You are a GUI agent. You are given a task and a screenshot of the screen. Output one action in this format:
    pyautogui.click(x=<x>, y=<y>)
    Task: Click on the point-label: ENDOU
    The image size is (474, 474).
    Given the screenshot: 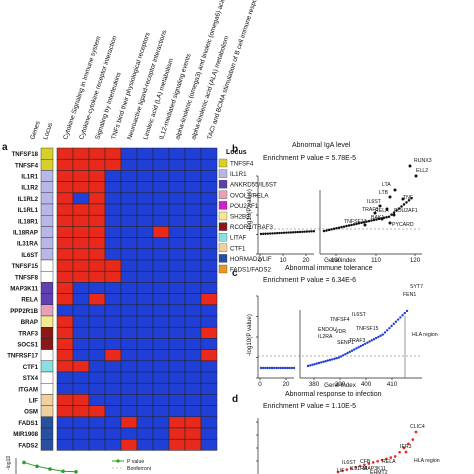 What is the action you would take?
    pyautogui.click(x=327, y=330)
    